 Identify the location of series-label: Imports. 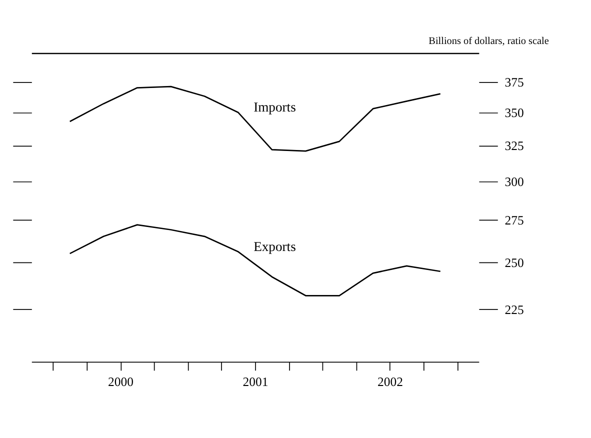
(275, 107).